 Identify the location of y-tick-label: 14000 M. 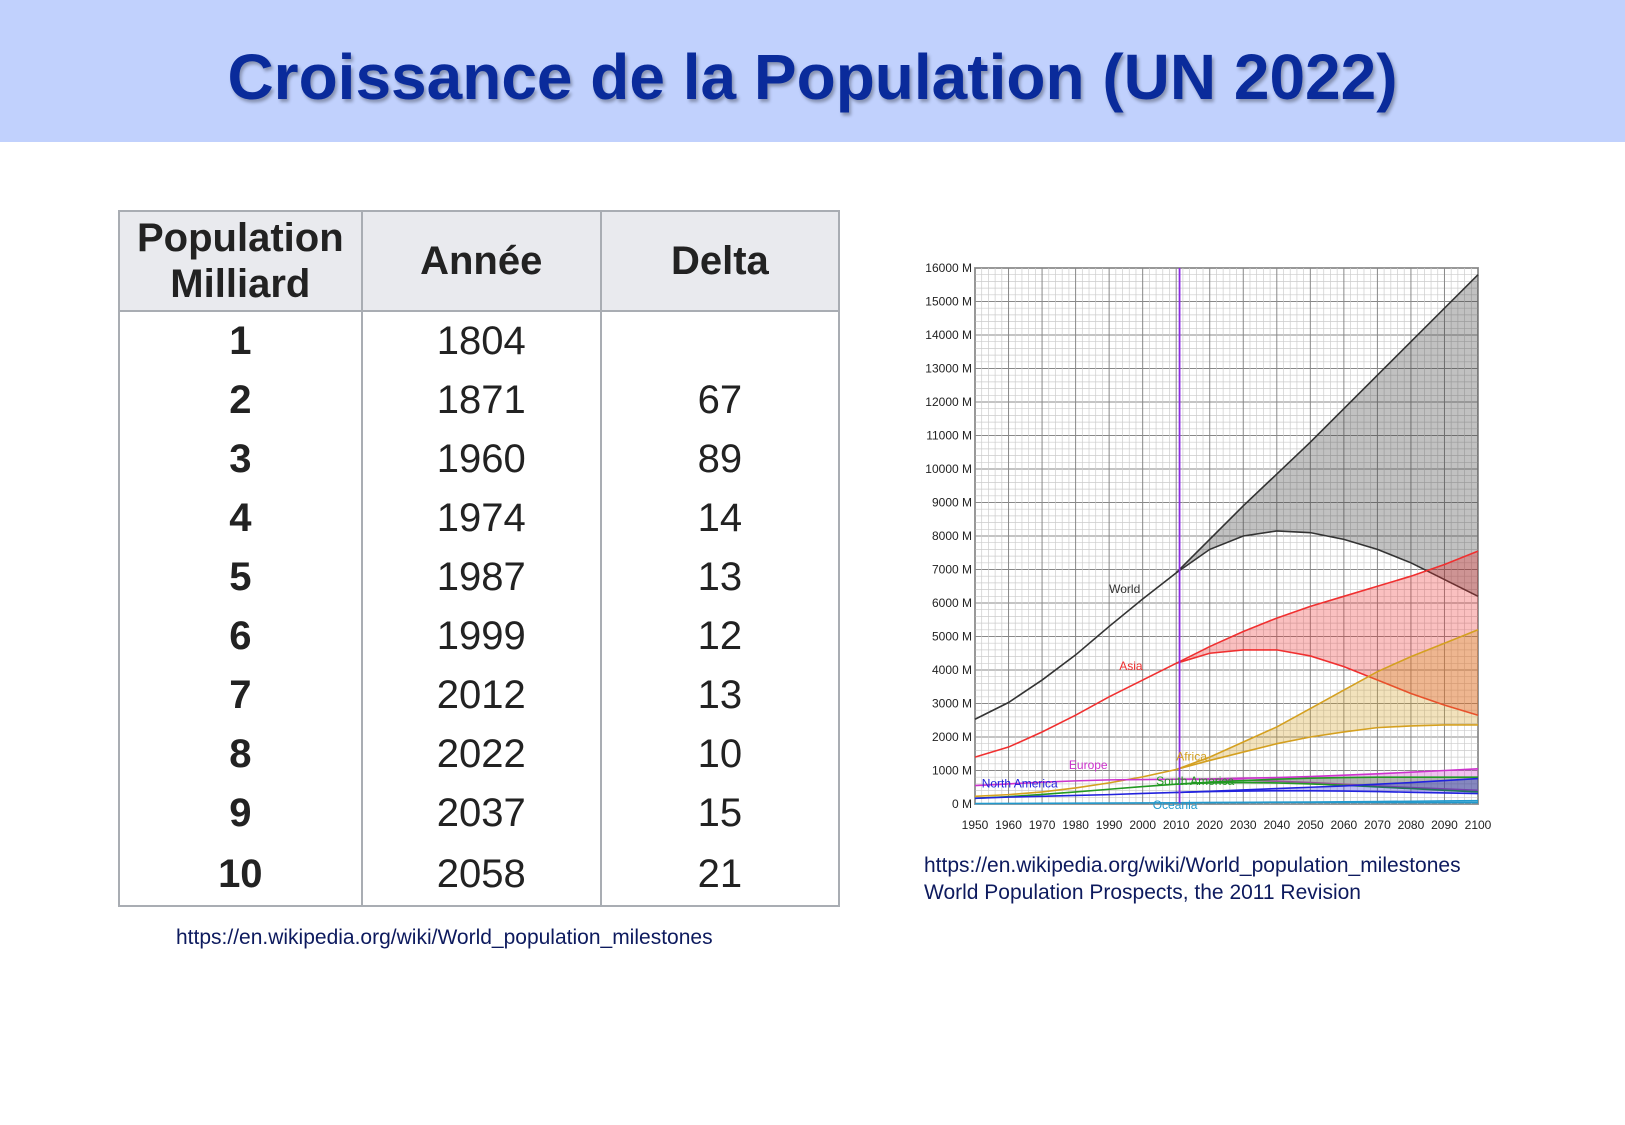
(948, 335).